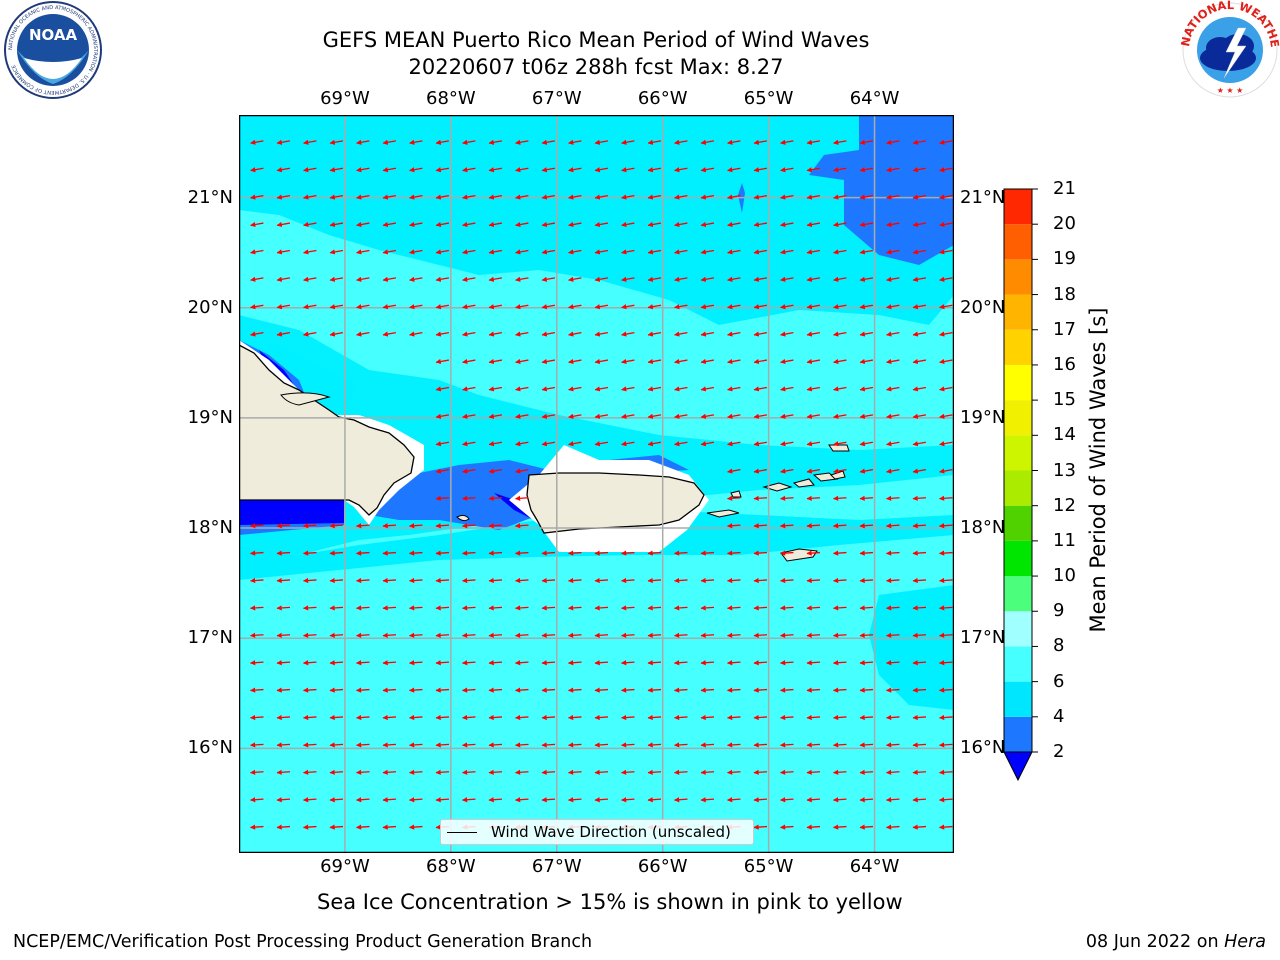 The width and height of the screenshot is (1280, 960). I want to click on footer-host: Hera, so click(1245, 942).